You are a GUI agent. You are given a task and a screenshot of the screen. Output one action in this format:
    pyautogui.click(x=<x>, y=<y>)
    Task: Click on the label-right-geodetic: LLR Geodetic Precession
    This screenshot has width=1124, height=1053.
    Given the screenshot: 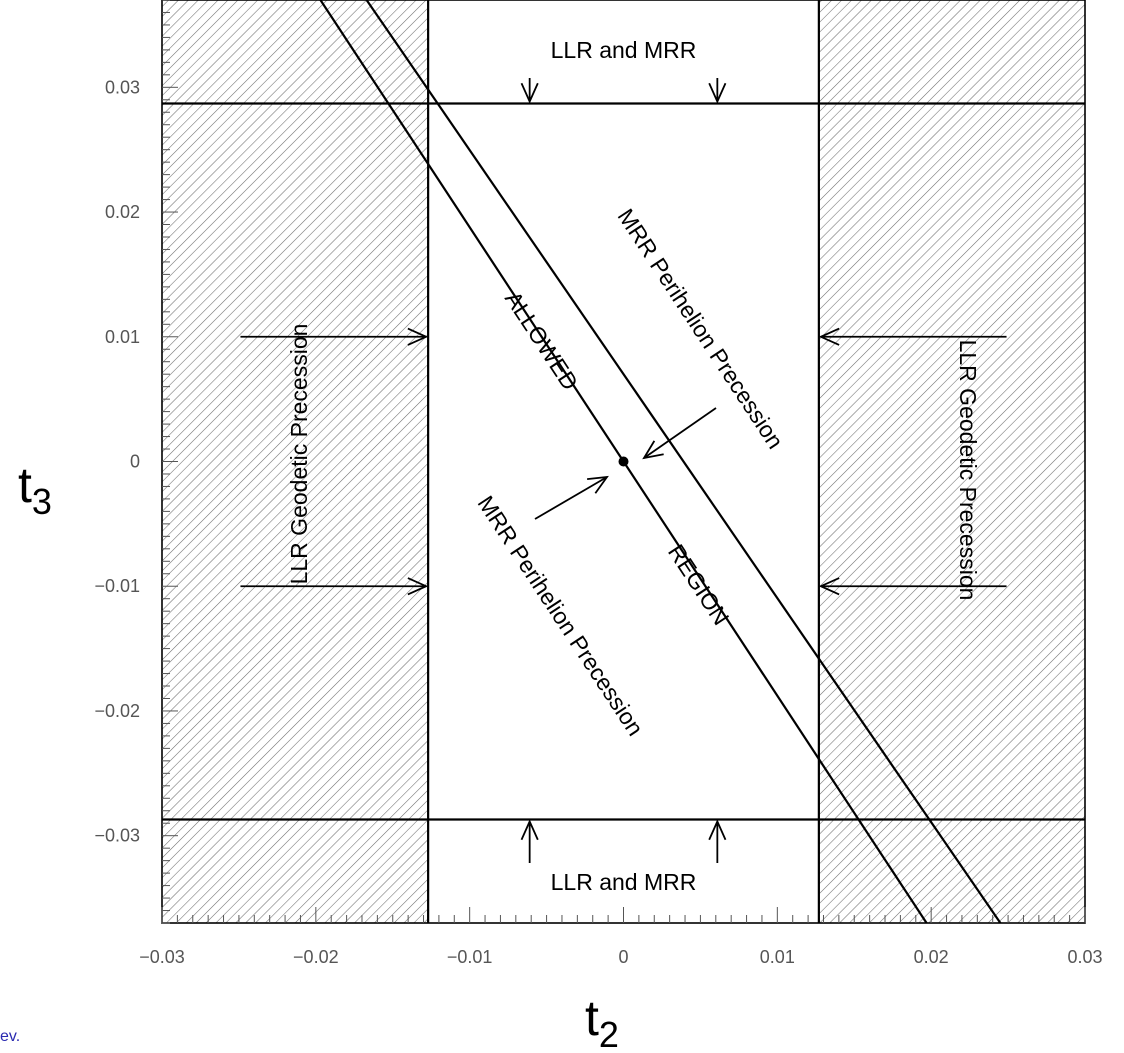 What is the action you would take?
    pyautogui.click(x=968, y=470)
    